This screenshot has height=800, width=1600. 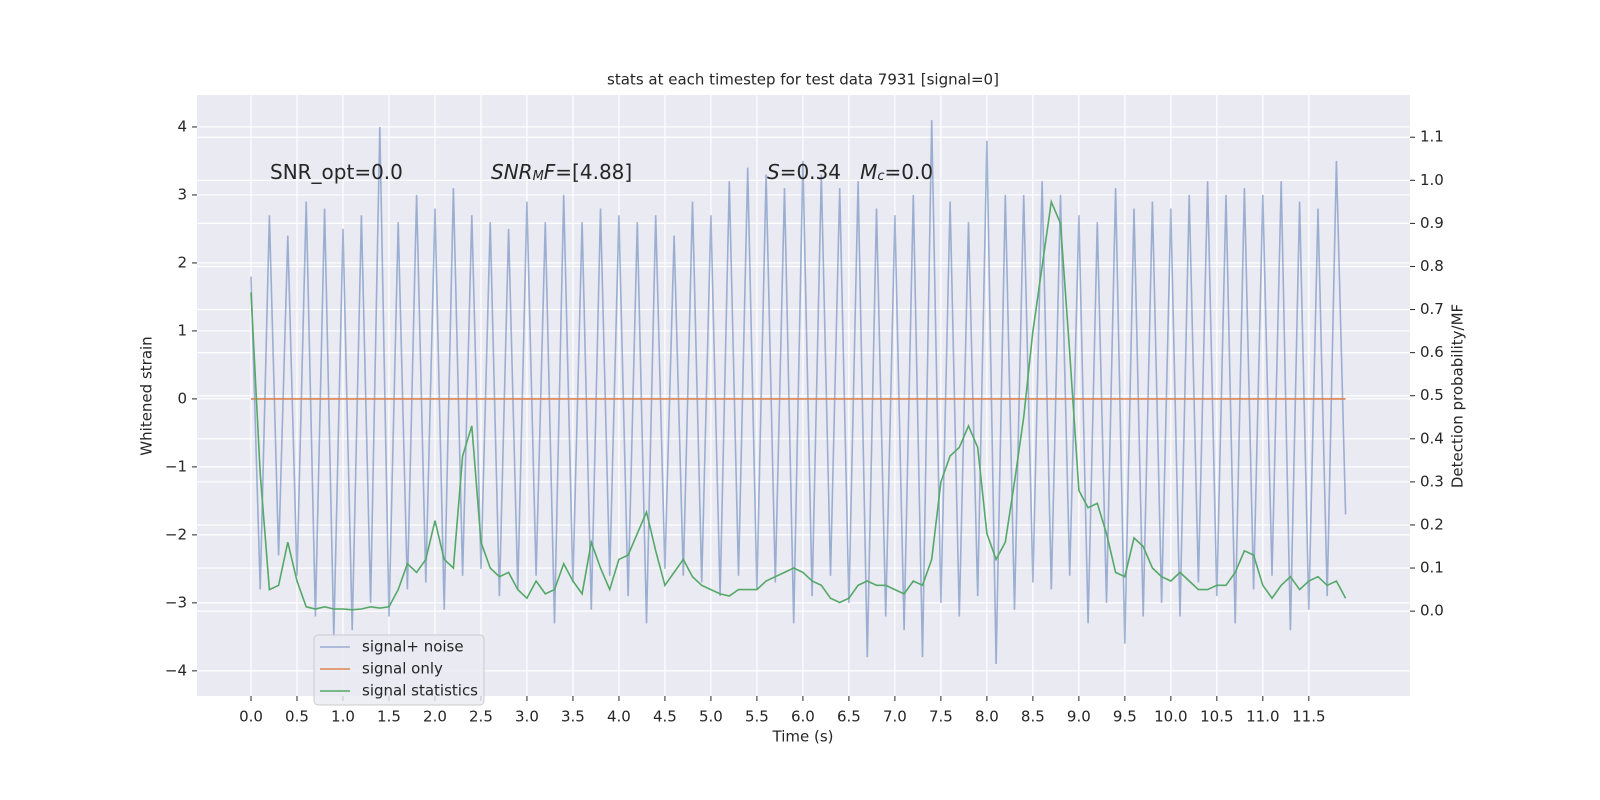 What do you see at coordinates (176, 602) in the screenshot?
I see `y-tick-label: −3` at bounding box center [176, 602].